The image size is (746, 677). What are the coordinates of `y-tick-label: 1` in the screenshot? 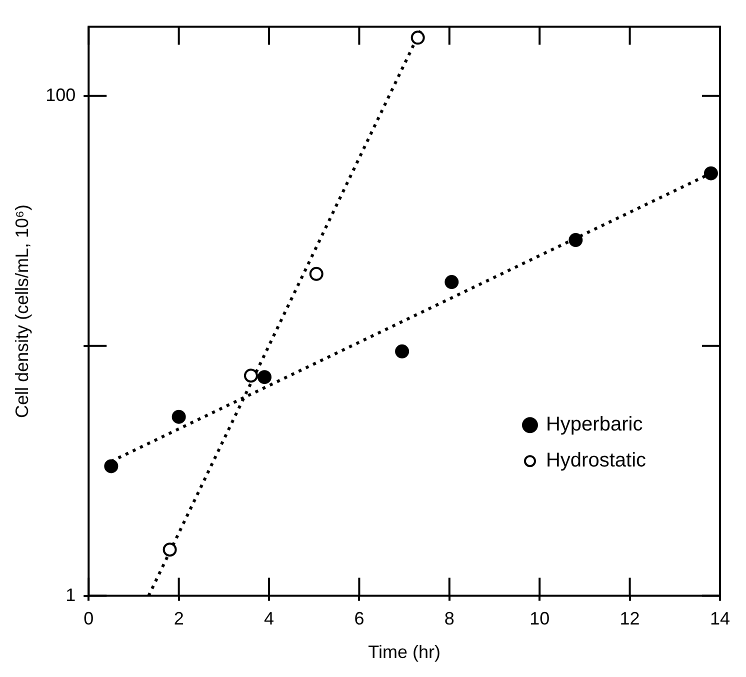 It's located at (71, 594).